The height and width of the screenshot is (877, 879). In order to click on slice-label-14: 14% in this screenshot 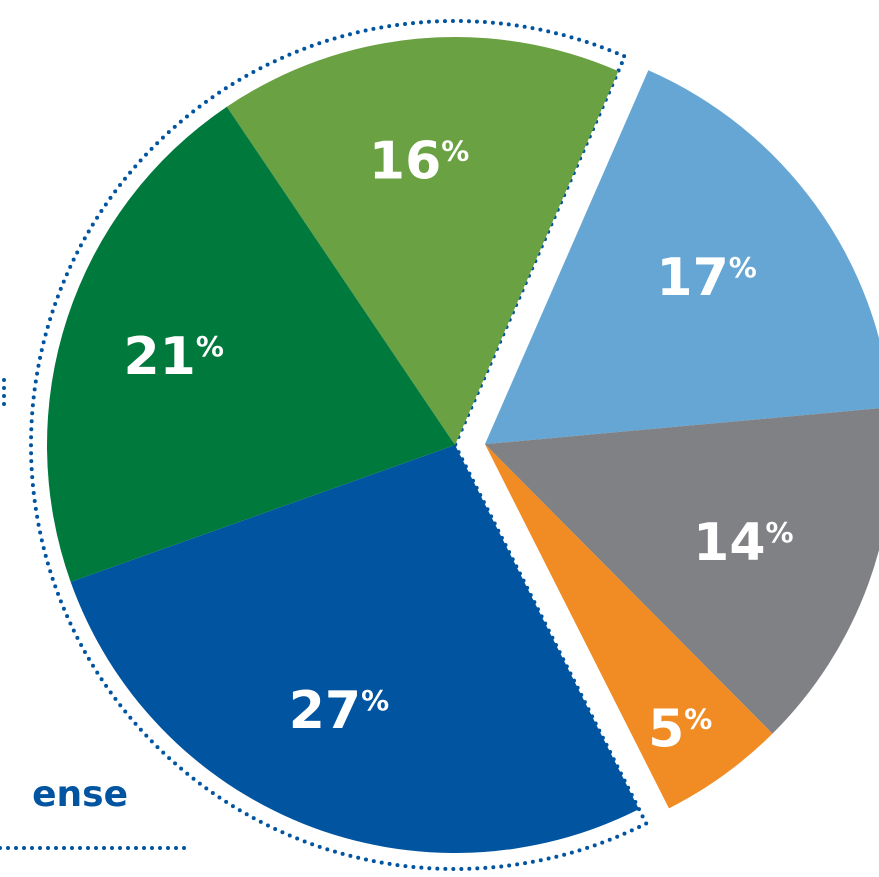, I will do `click(743, 543)`.